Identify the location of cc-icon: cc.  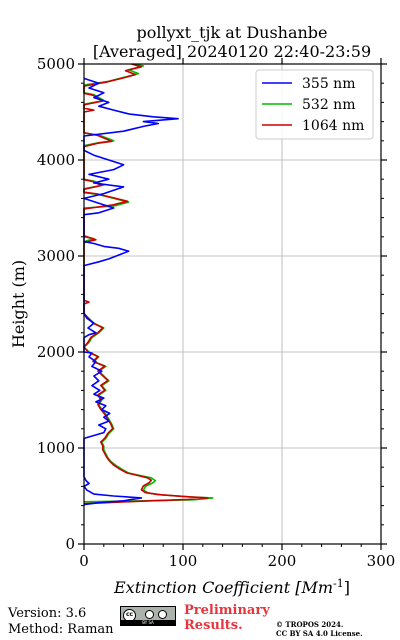
(129, 615).